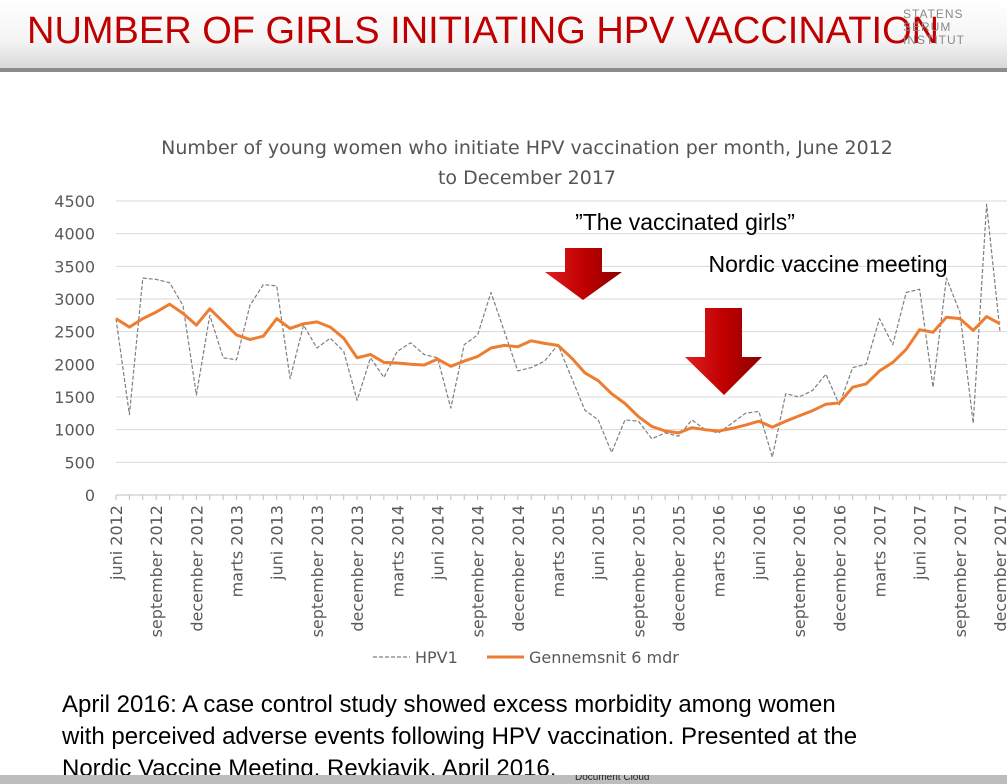 Image resolution: width=1007 pixels, height=784 pixels. I want to click on y-tick-label: 3000, so click(74, 299).